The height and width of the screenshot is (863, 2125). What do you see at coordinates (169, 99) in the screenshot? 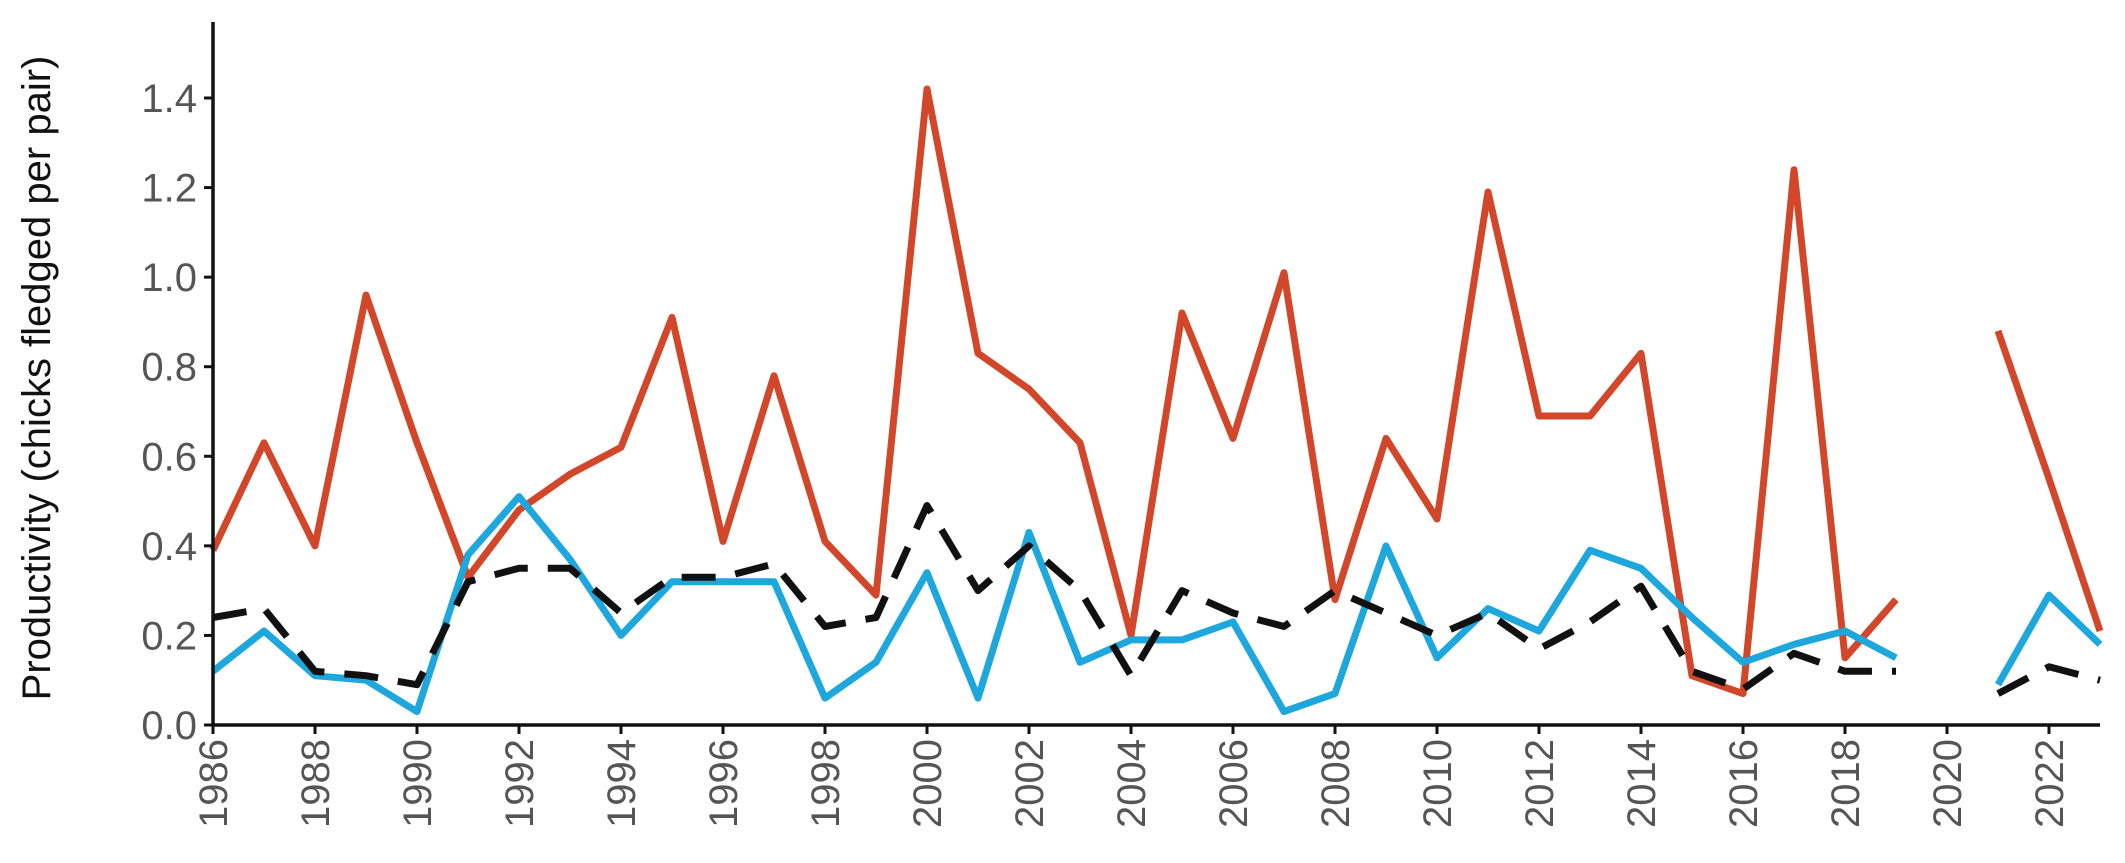
I see `y-tick-label: 1.4` at bounding box center [169, 99].